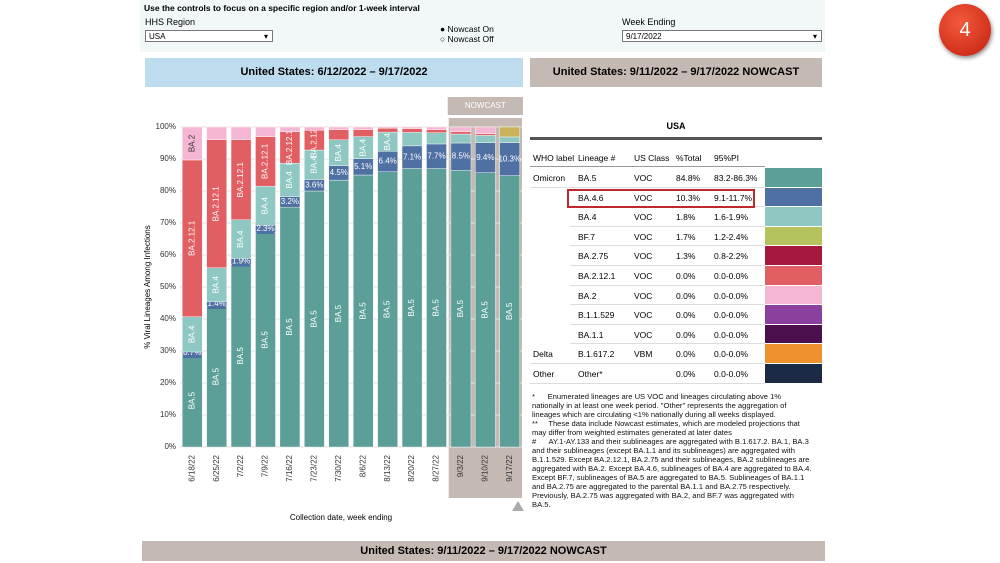 This screenshot has width=1000, height=563. Describe the element at coordinates (554, 158) in the screenshot. I see `column-header: WHO label` at that location.